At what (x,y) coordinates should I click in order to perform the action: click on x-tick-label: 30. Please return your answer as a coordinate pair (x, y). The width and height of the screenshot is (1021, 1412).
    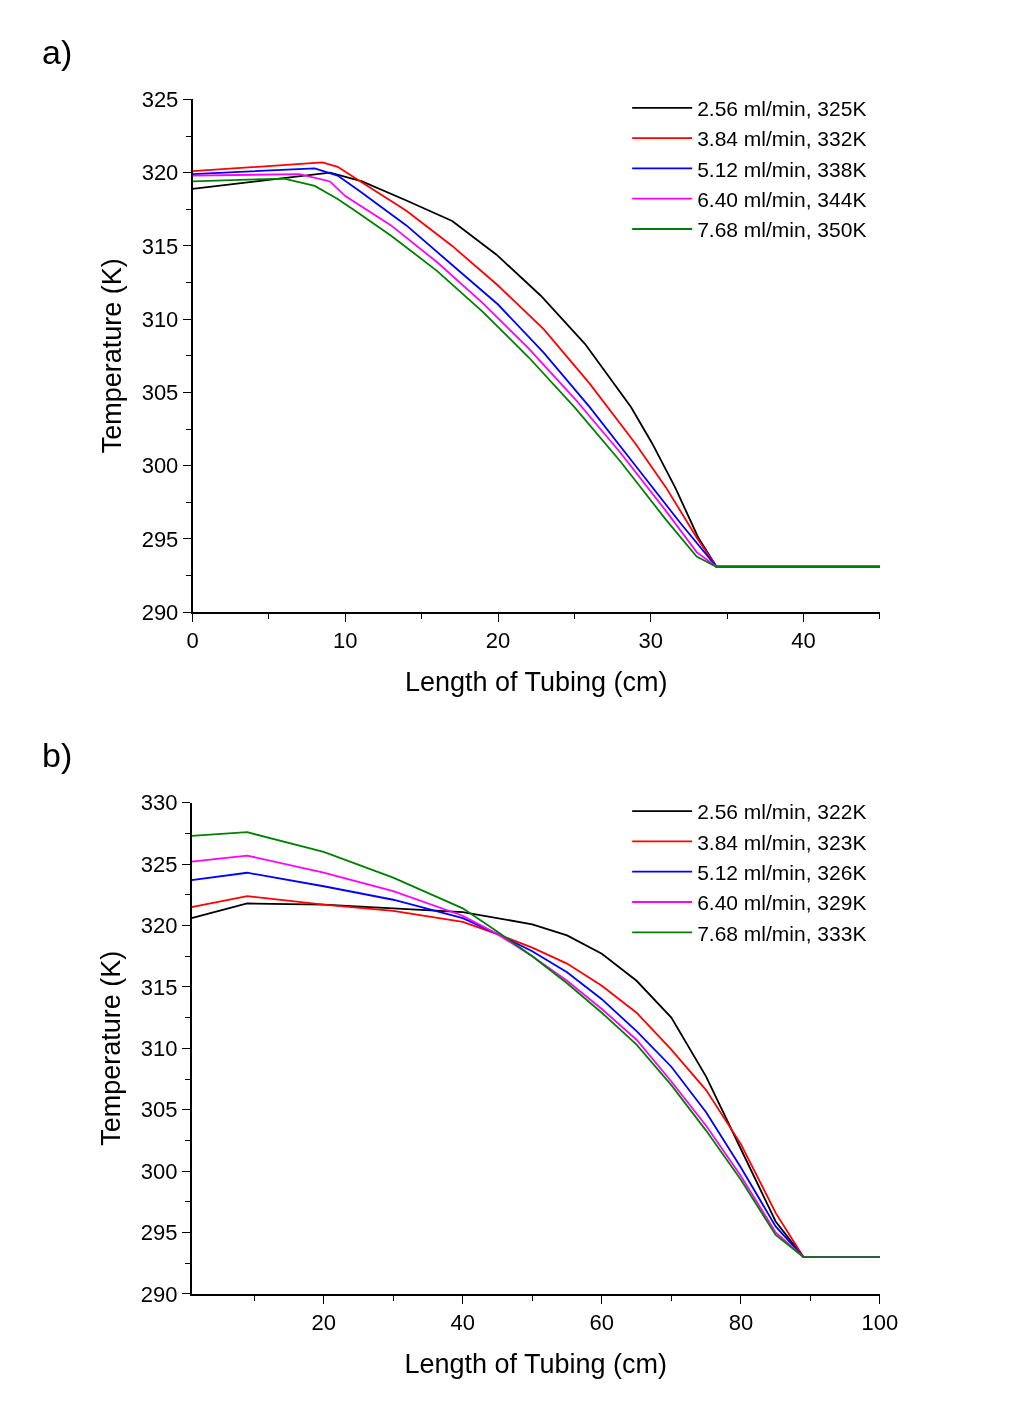
    Looking at the image, I should click on (651, 641).